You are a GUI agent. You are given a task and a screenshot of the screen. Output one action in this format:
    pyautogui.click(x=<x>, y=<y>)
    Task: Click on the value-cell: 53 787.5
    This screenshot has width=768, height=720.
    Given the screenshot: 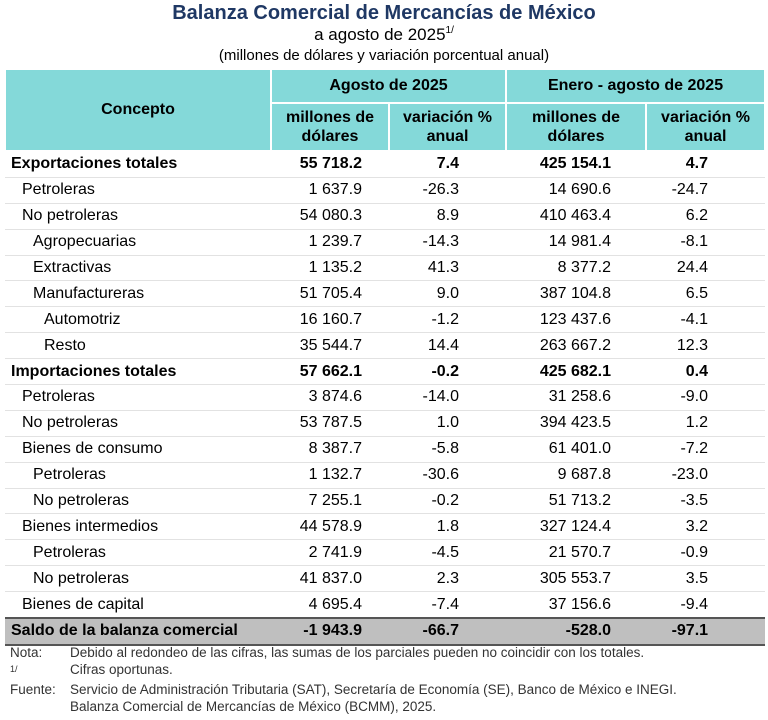 What is the action you would take?
    pyautogui.click(x=330, y=423)
    